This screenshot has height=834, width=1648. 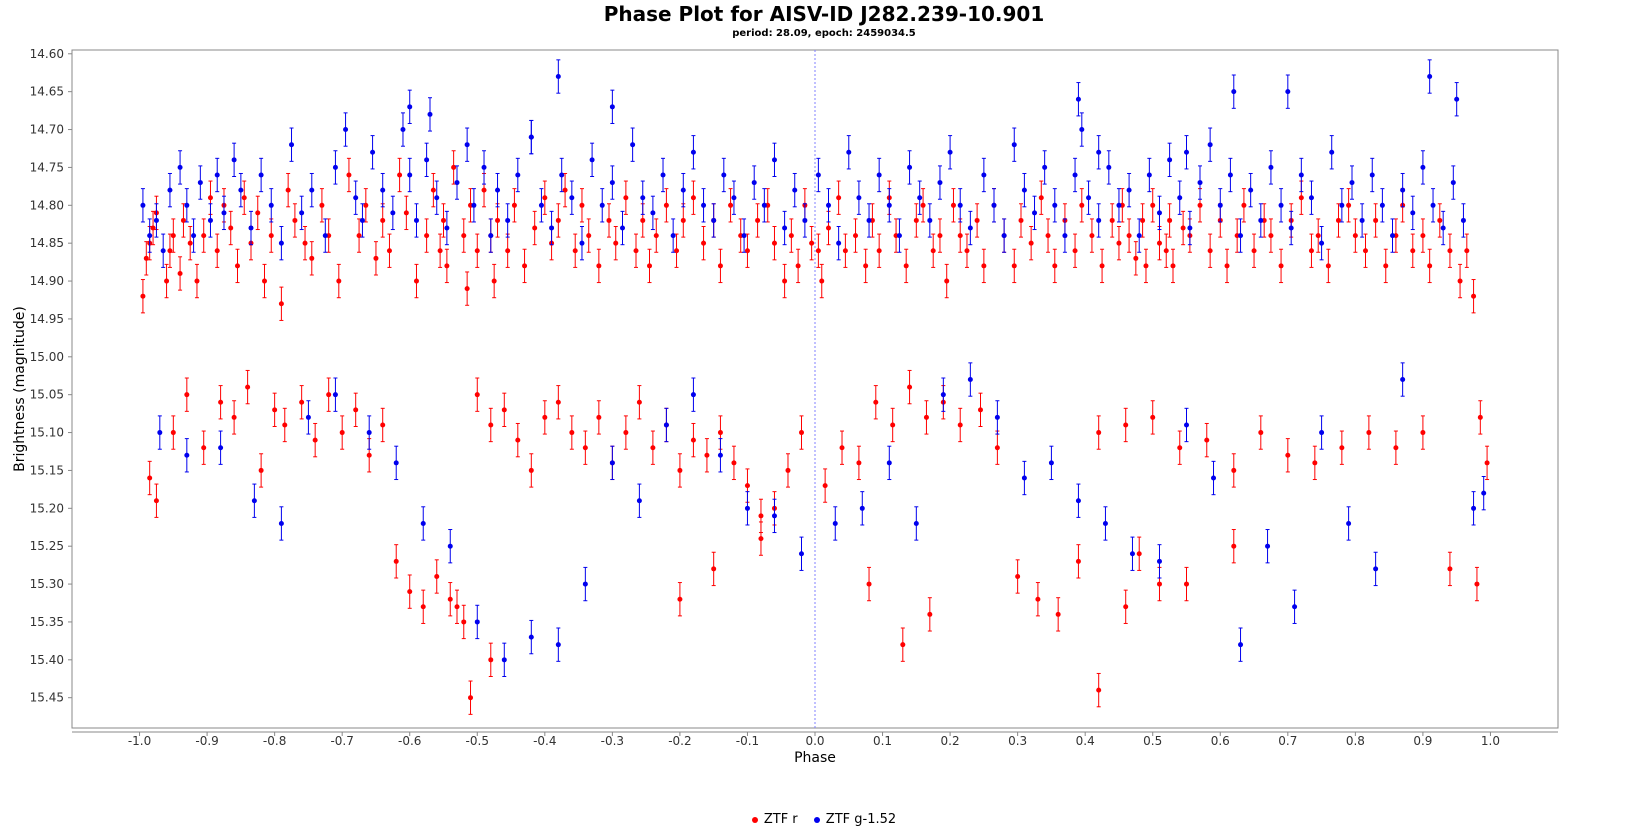 What do you see at coordinates (824, 14) in the screenshot?
I see `chart-title: Phase Plot for AISV-ID J282.239-10.901` at bounding box center [824, 14].